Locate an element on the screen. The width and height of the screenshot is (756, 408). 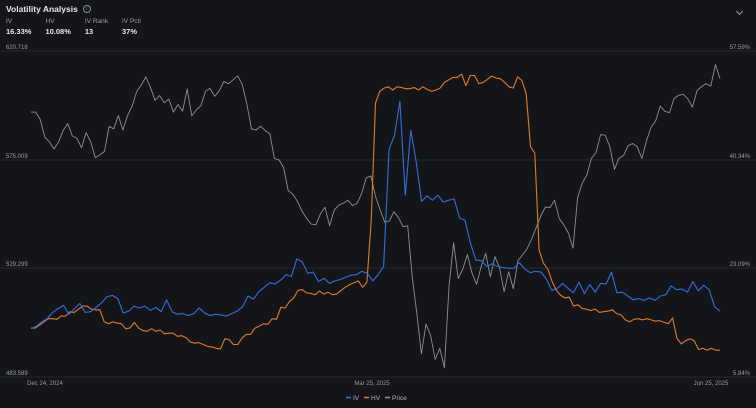
stat-iv-rank: IV Rank 13 is located at coordinates (96, 27).